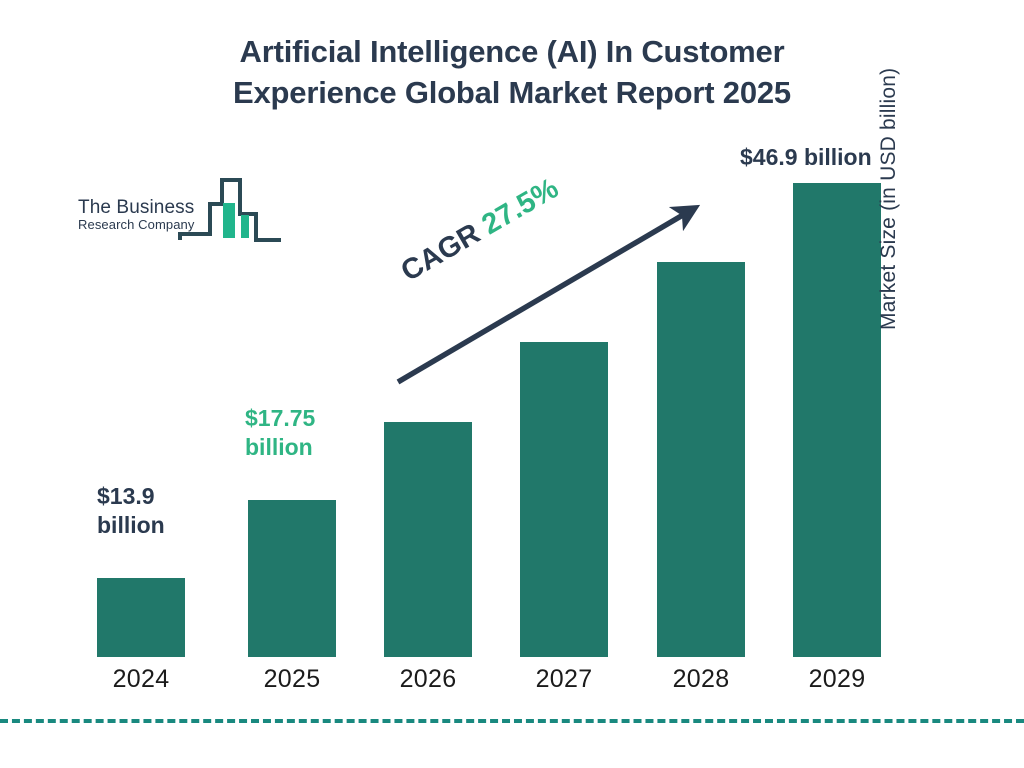  I want to click on bar-2026, so click(428, 539).